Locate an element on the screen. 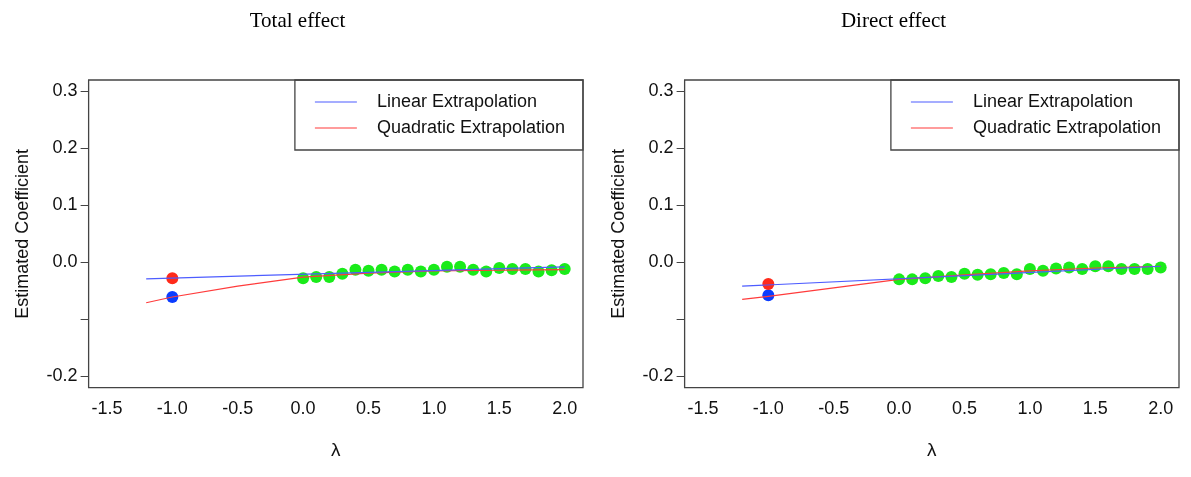 This screenshot has height=477, width=1191. chart-title: Direct effect is located at coordinates (893, 20).